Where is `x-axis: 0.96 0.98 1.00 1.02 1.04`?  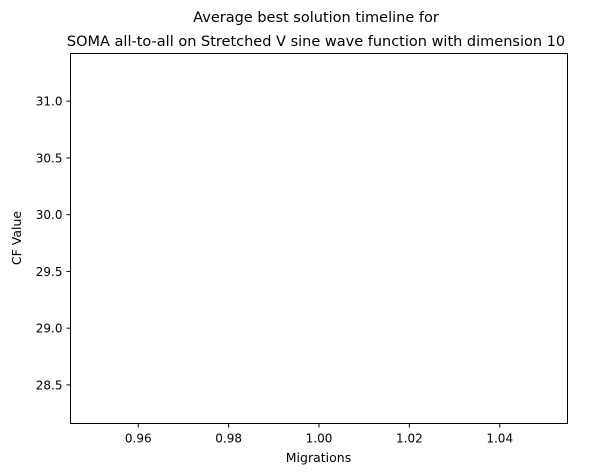
x-axis: 0.96 0.98 1.00 1.02 1.04 is located at coordinates (319, 434).